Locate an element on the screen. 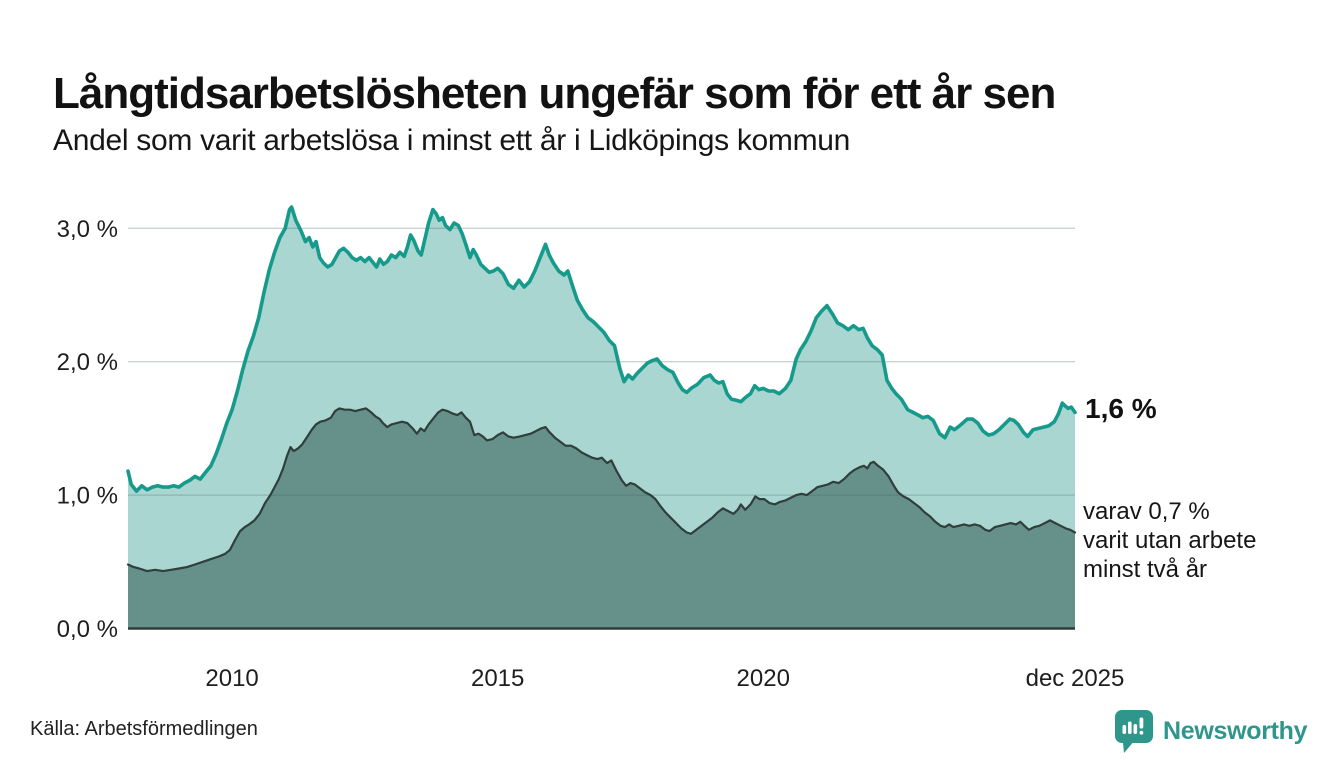 Image resolution: width=1340 pixels, height=780 pixels. x-axis-tick-label: 2020 is located at coordinates (763, 678).